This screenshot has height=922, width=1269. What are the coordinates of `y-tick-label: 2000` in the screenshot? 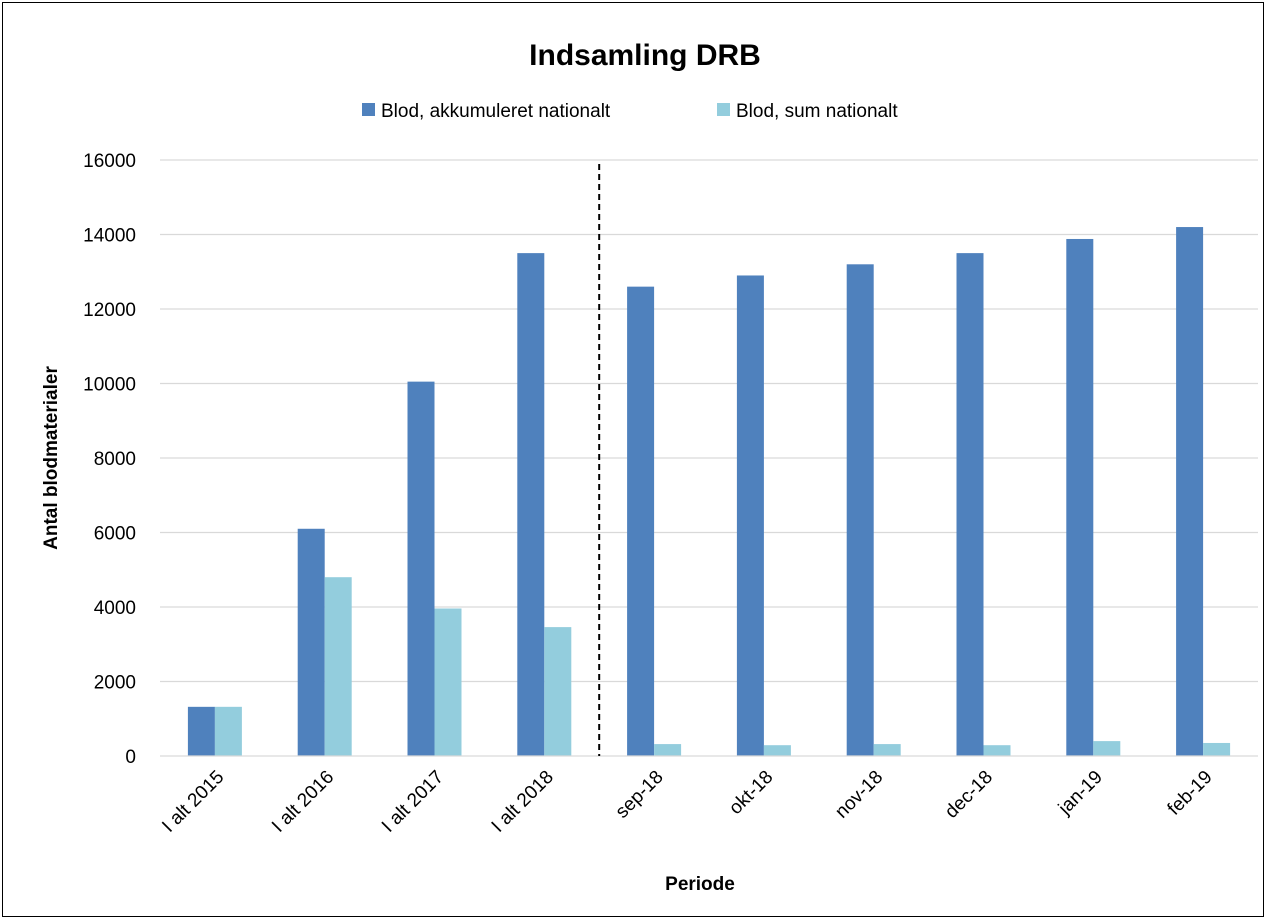 It's located at (115, 683).